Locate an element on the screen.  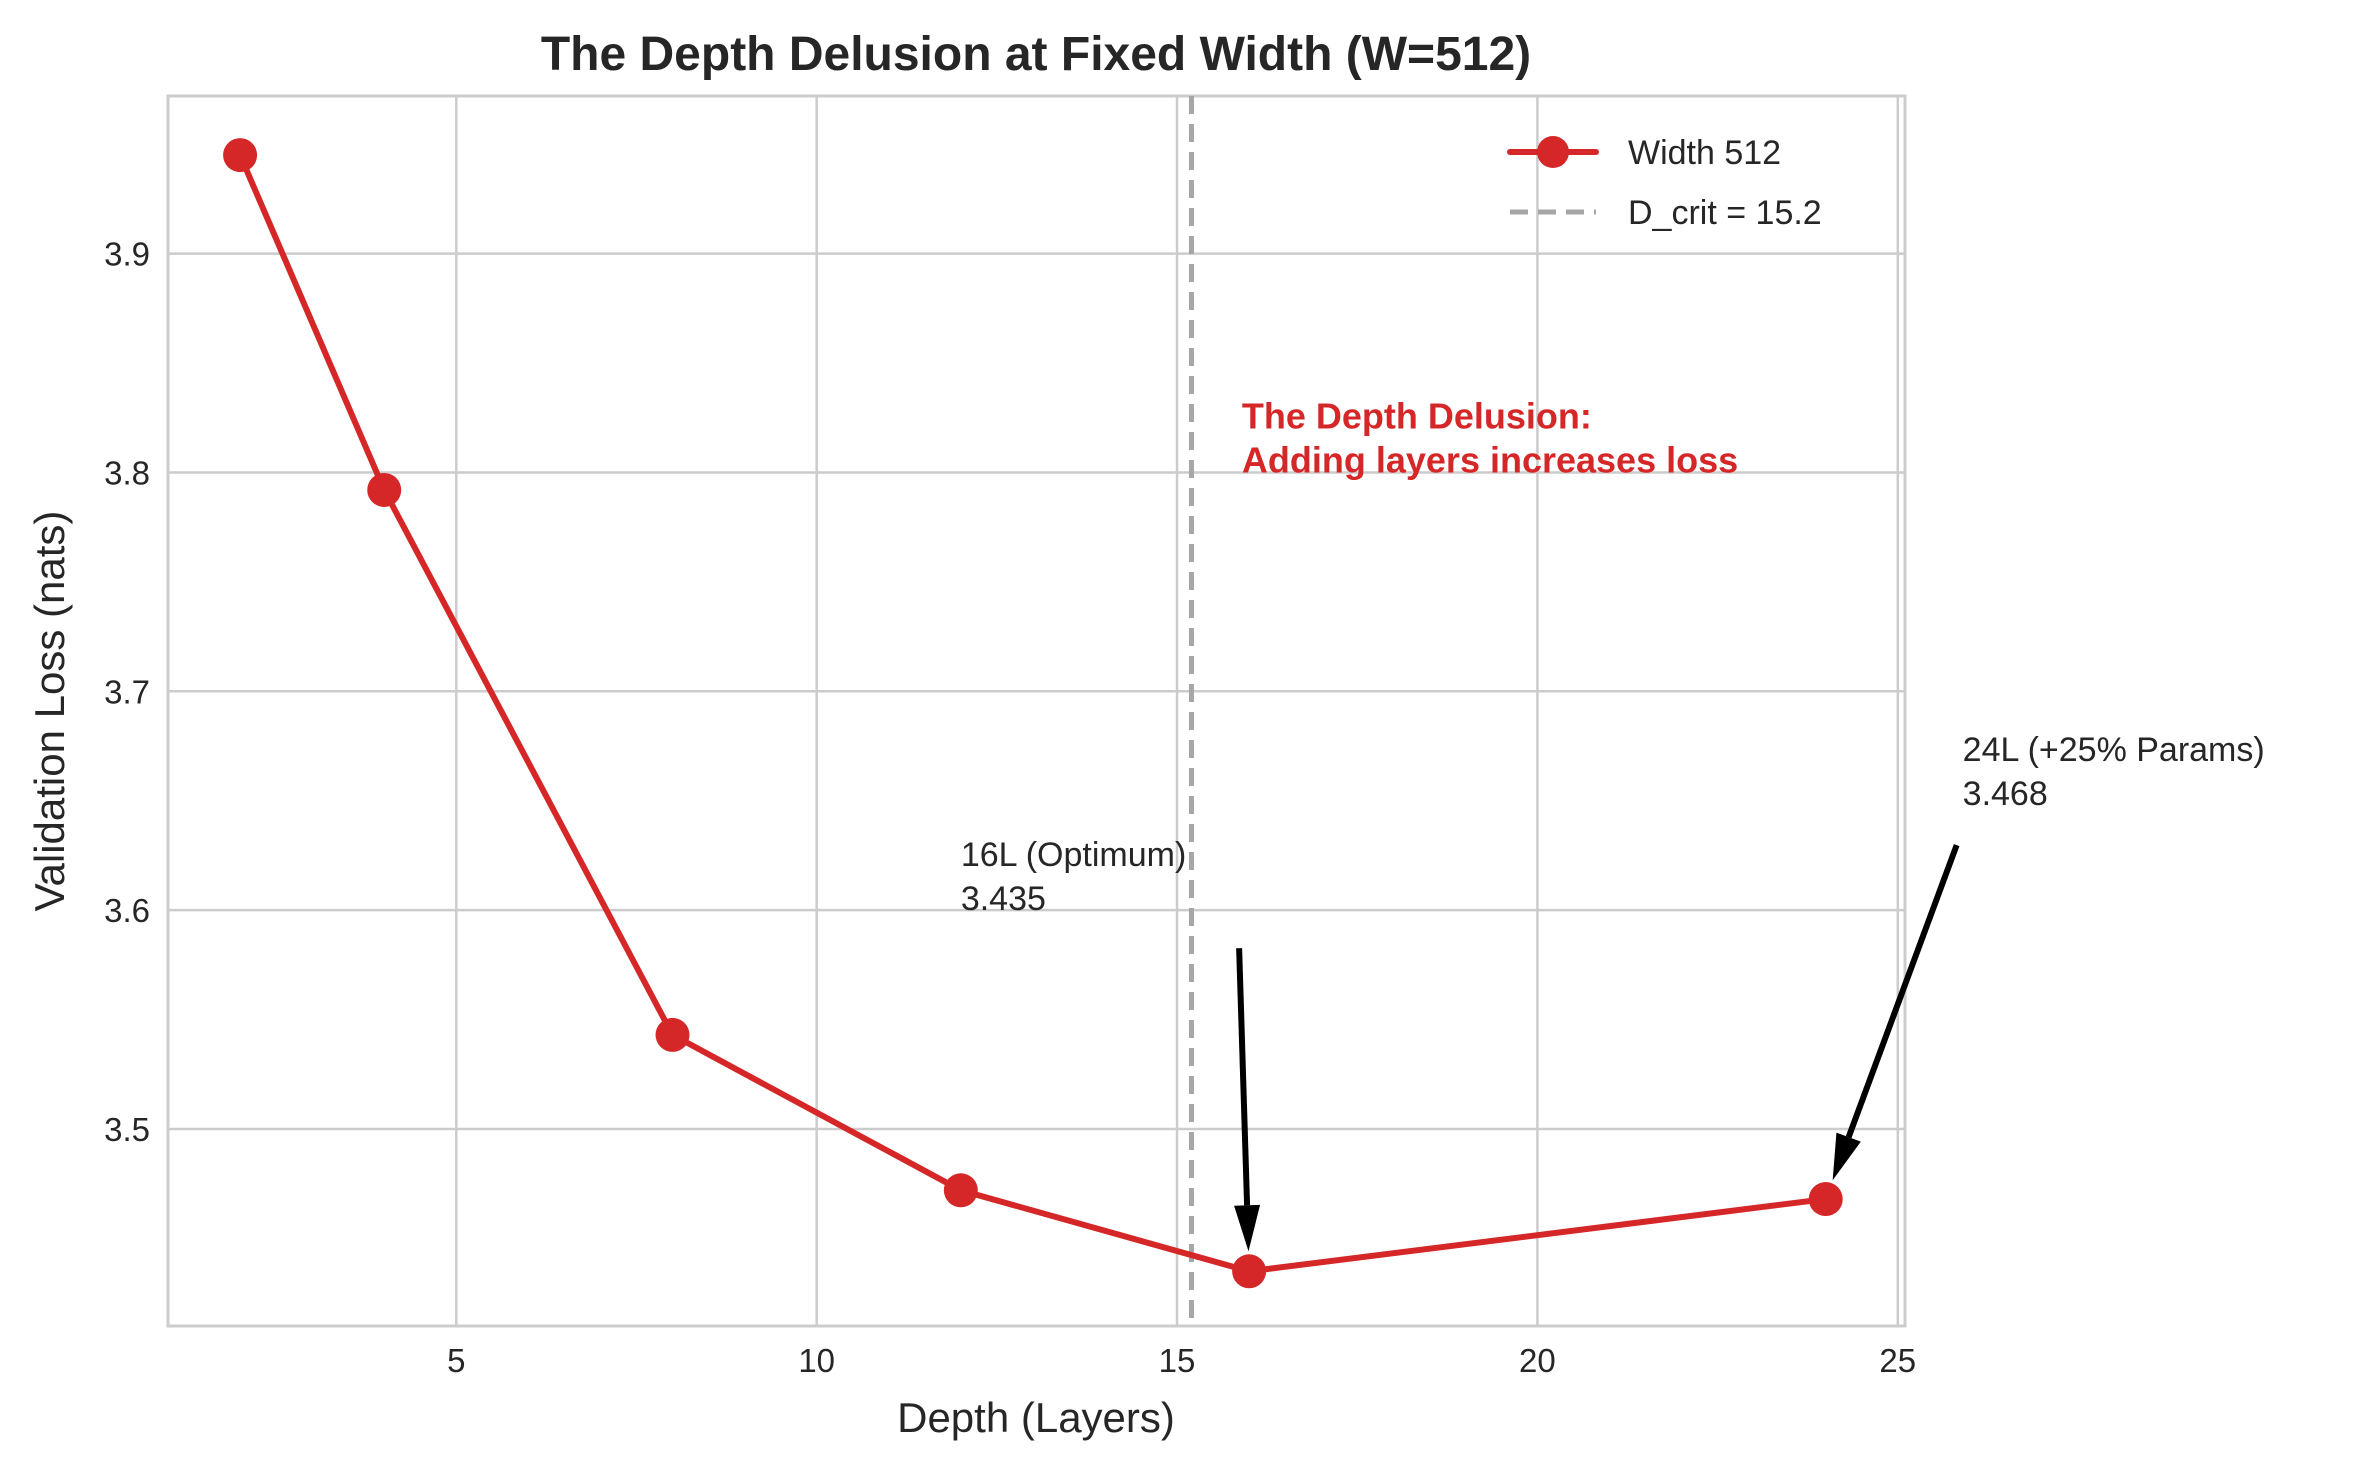
annotation-text: 3.435 is located at coordinates (1003, 899).